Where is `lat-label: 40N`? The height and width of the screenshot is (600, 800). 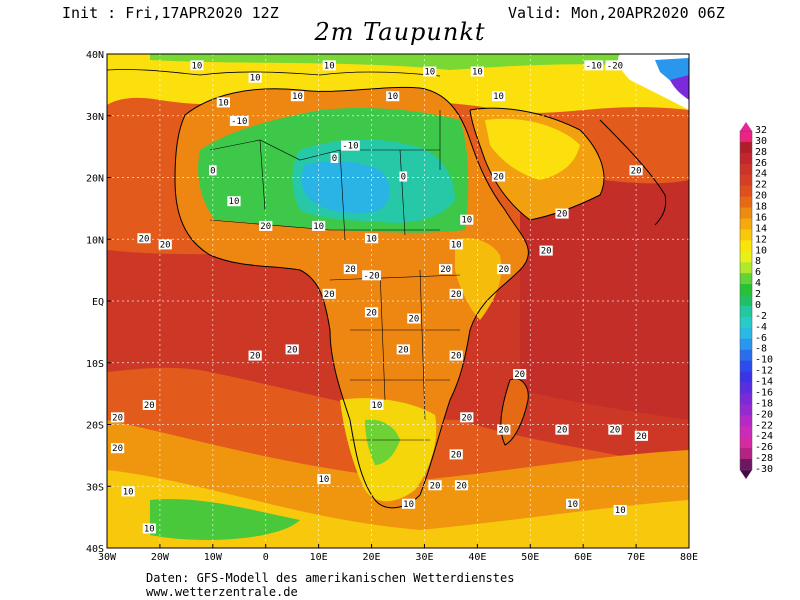
lat-label: 40N is located at coordinates (95, 55).